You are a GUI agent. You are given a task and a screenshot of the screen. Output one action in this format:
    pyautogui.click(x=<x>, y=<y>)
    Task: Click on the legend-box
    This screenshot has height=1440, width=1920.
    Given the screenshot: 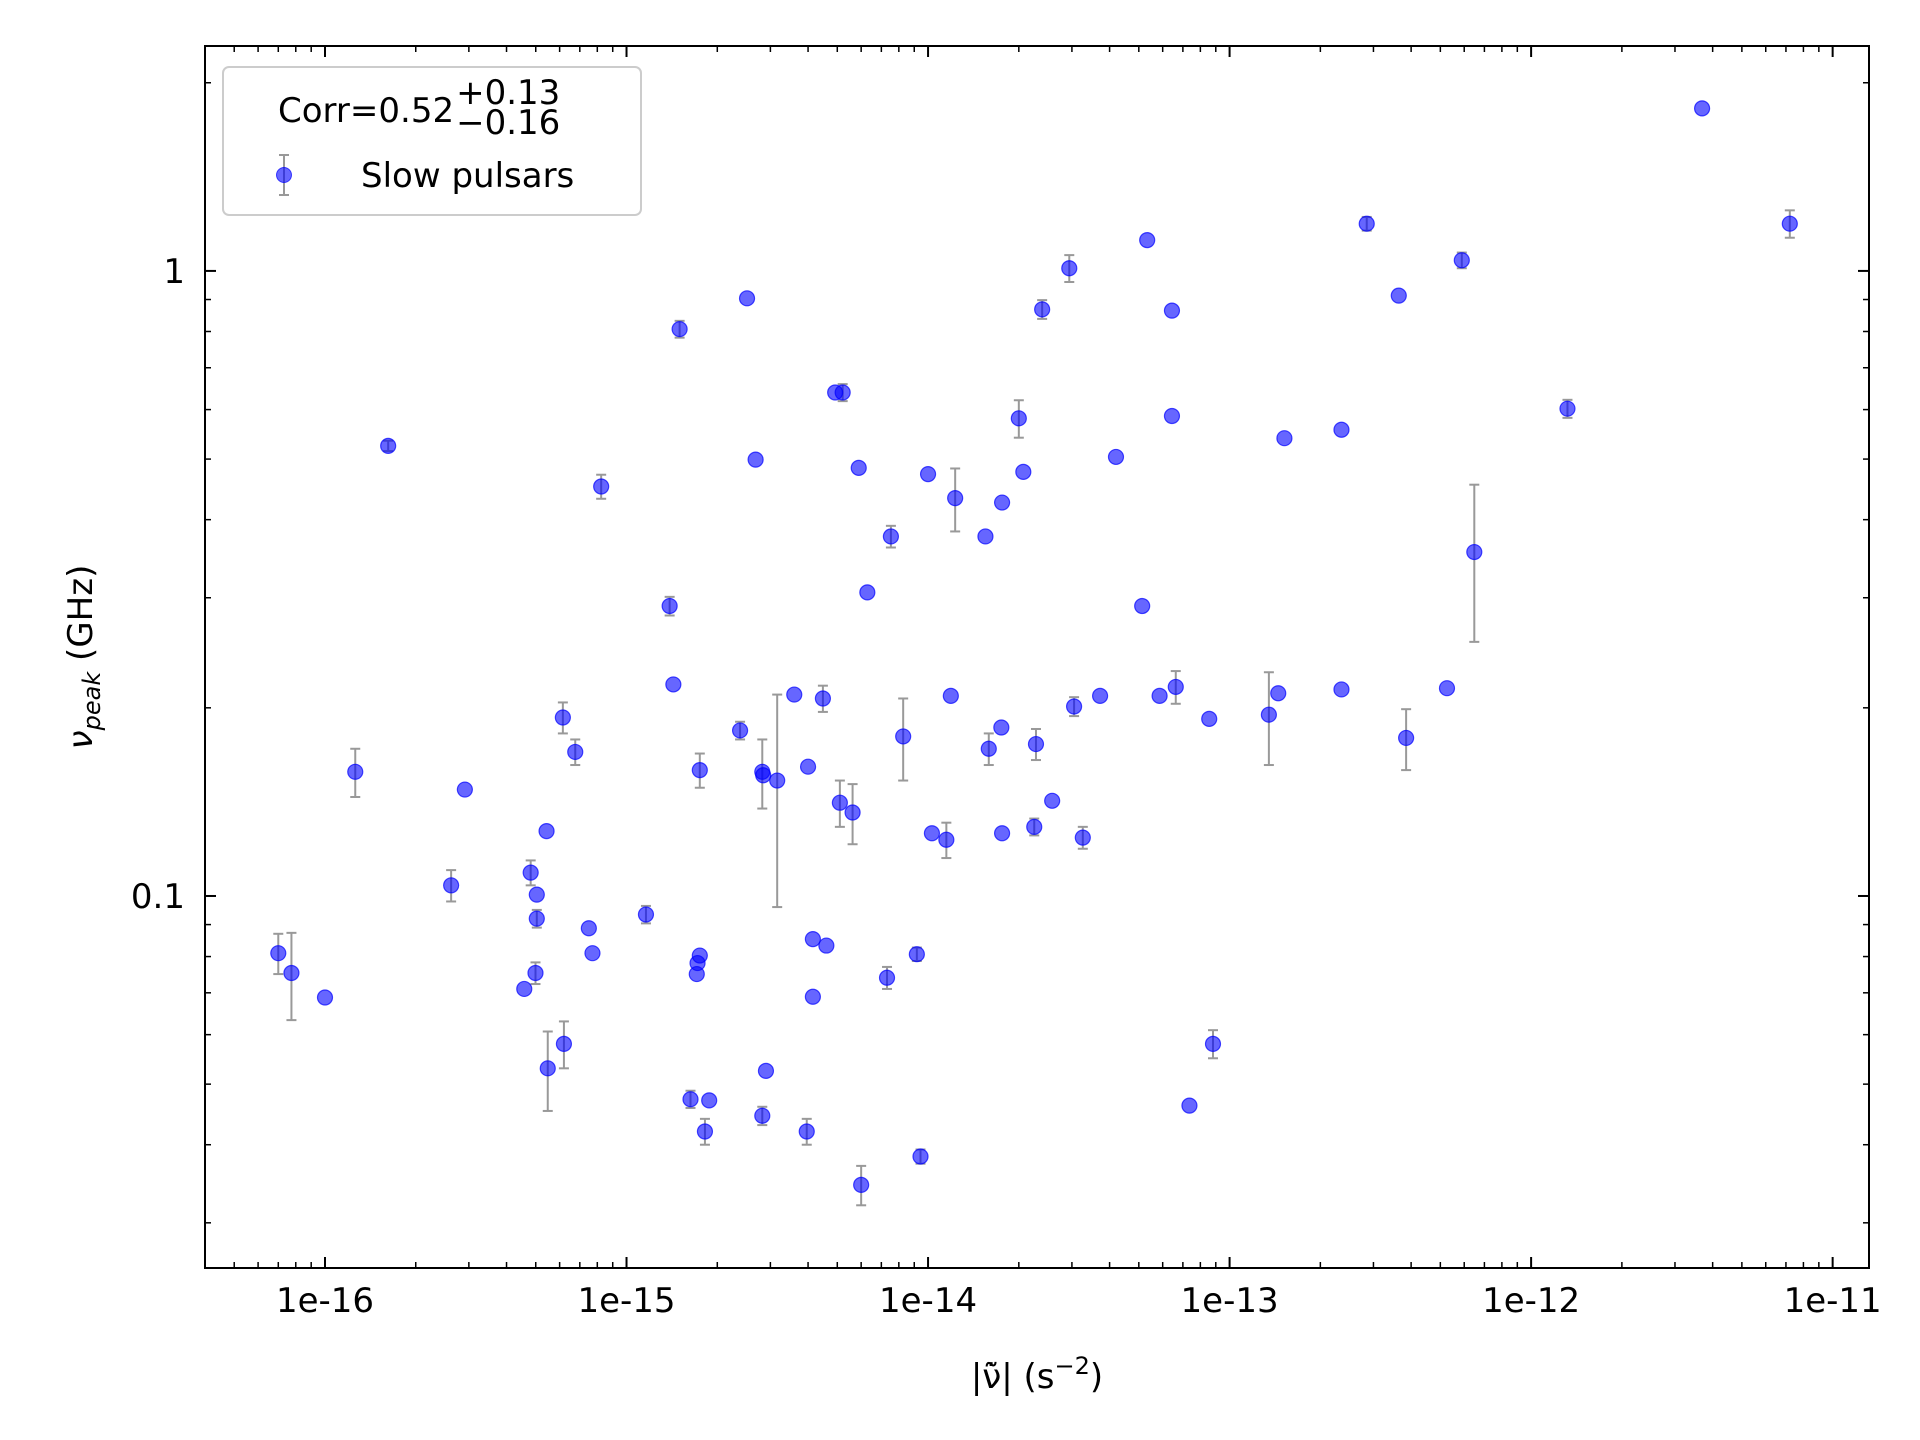 What is the action you would take?
    pyautogui.click(x=432, y=141)
    